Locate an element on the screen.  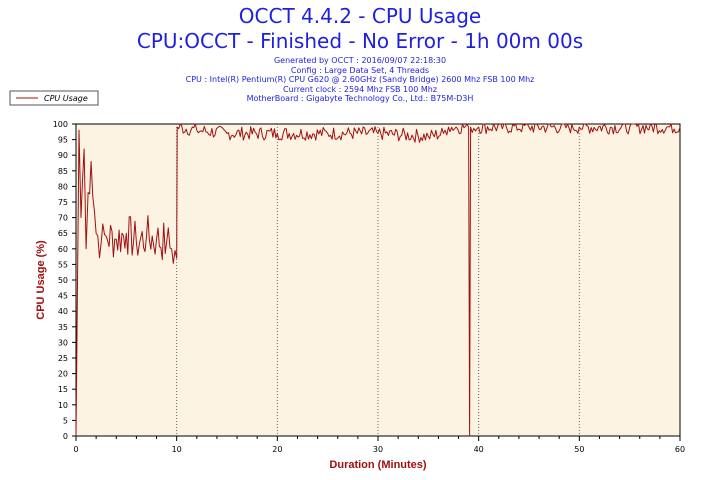
y-tick-label: 20 is located at coordinates (63, 374).